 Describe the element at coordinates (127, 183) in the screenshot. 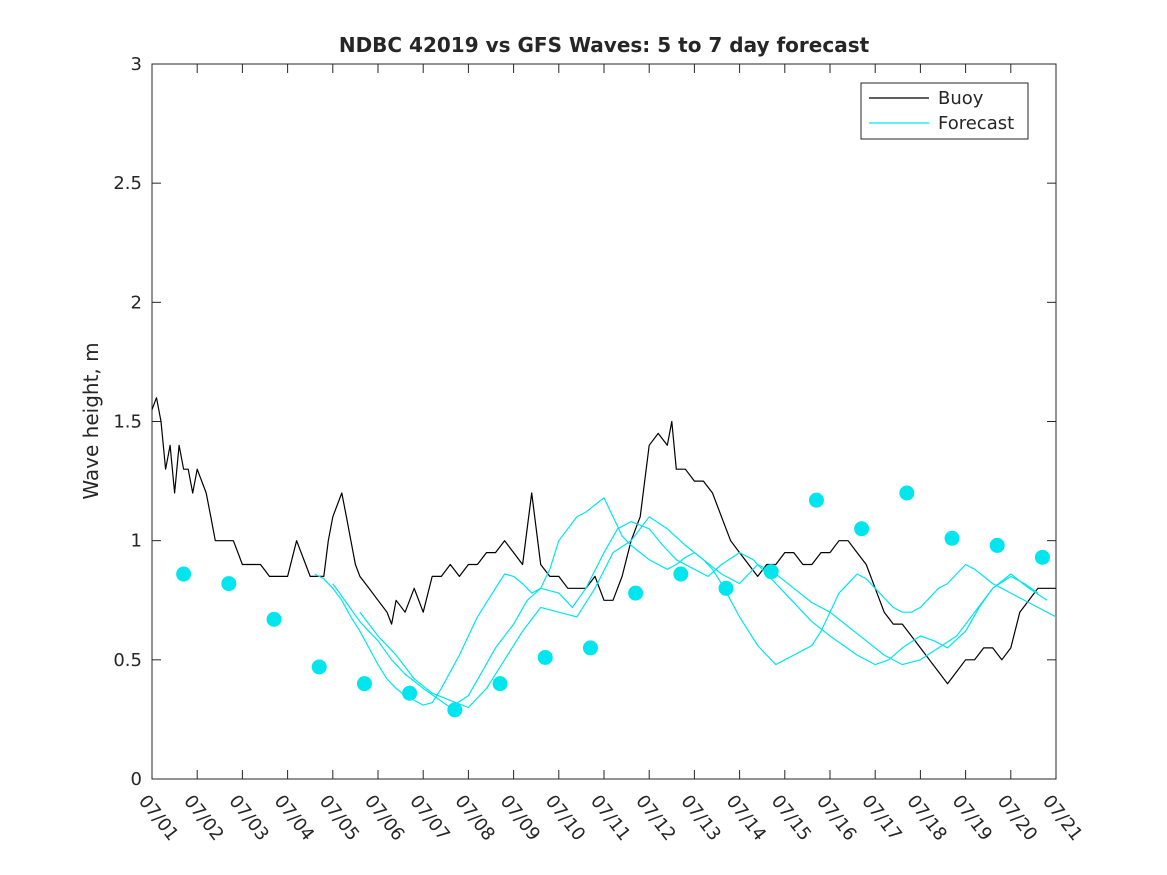

I see `y-tick-label: 2.5` at that location.